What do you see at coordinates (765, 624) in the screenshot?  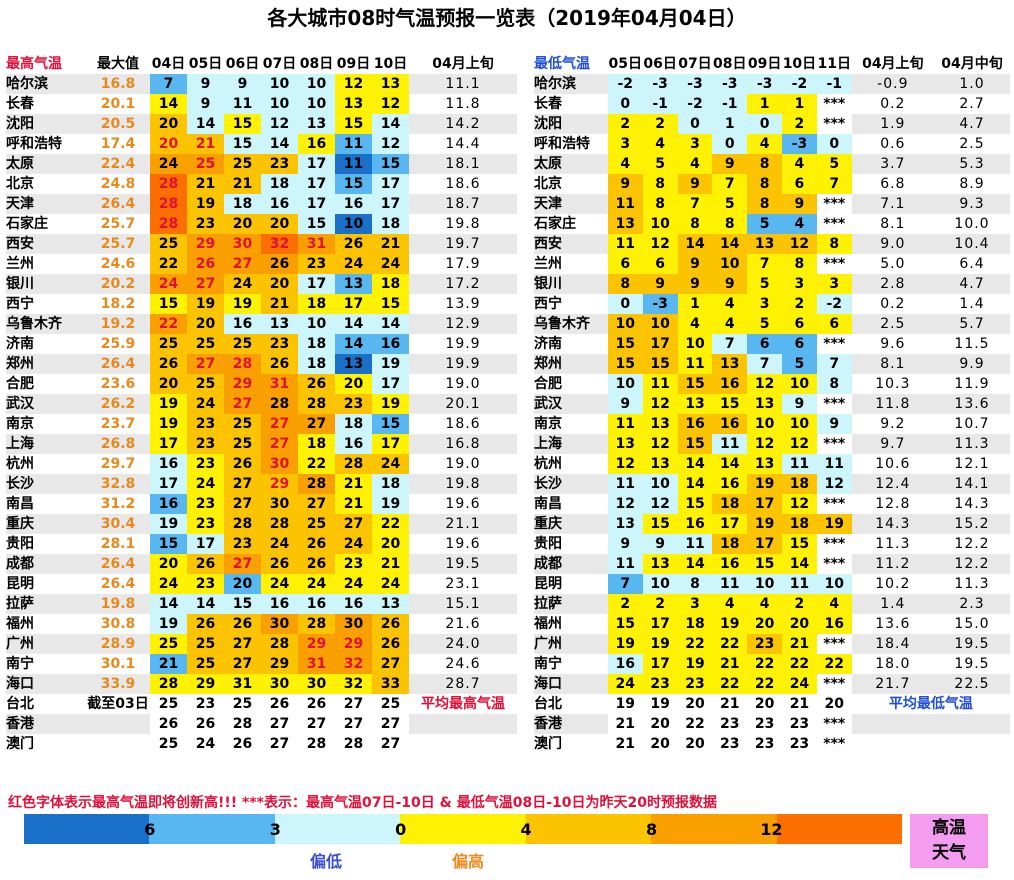 I see `min-temp-cell: 20` at bounding box center [765, 624].